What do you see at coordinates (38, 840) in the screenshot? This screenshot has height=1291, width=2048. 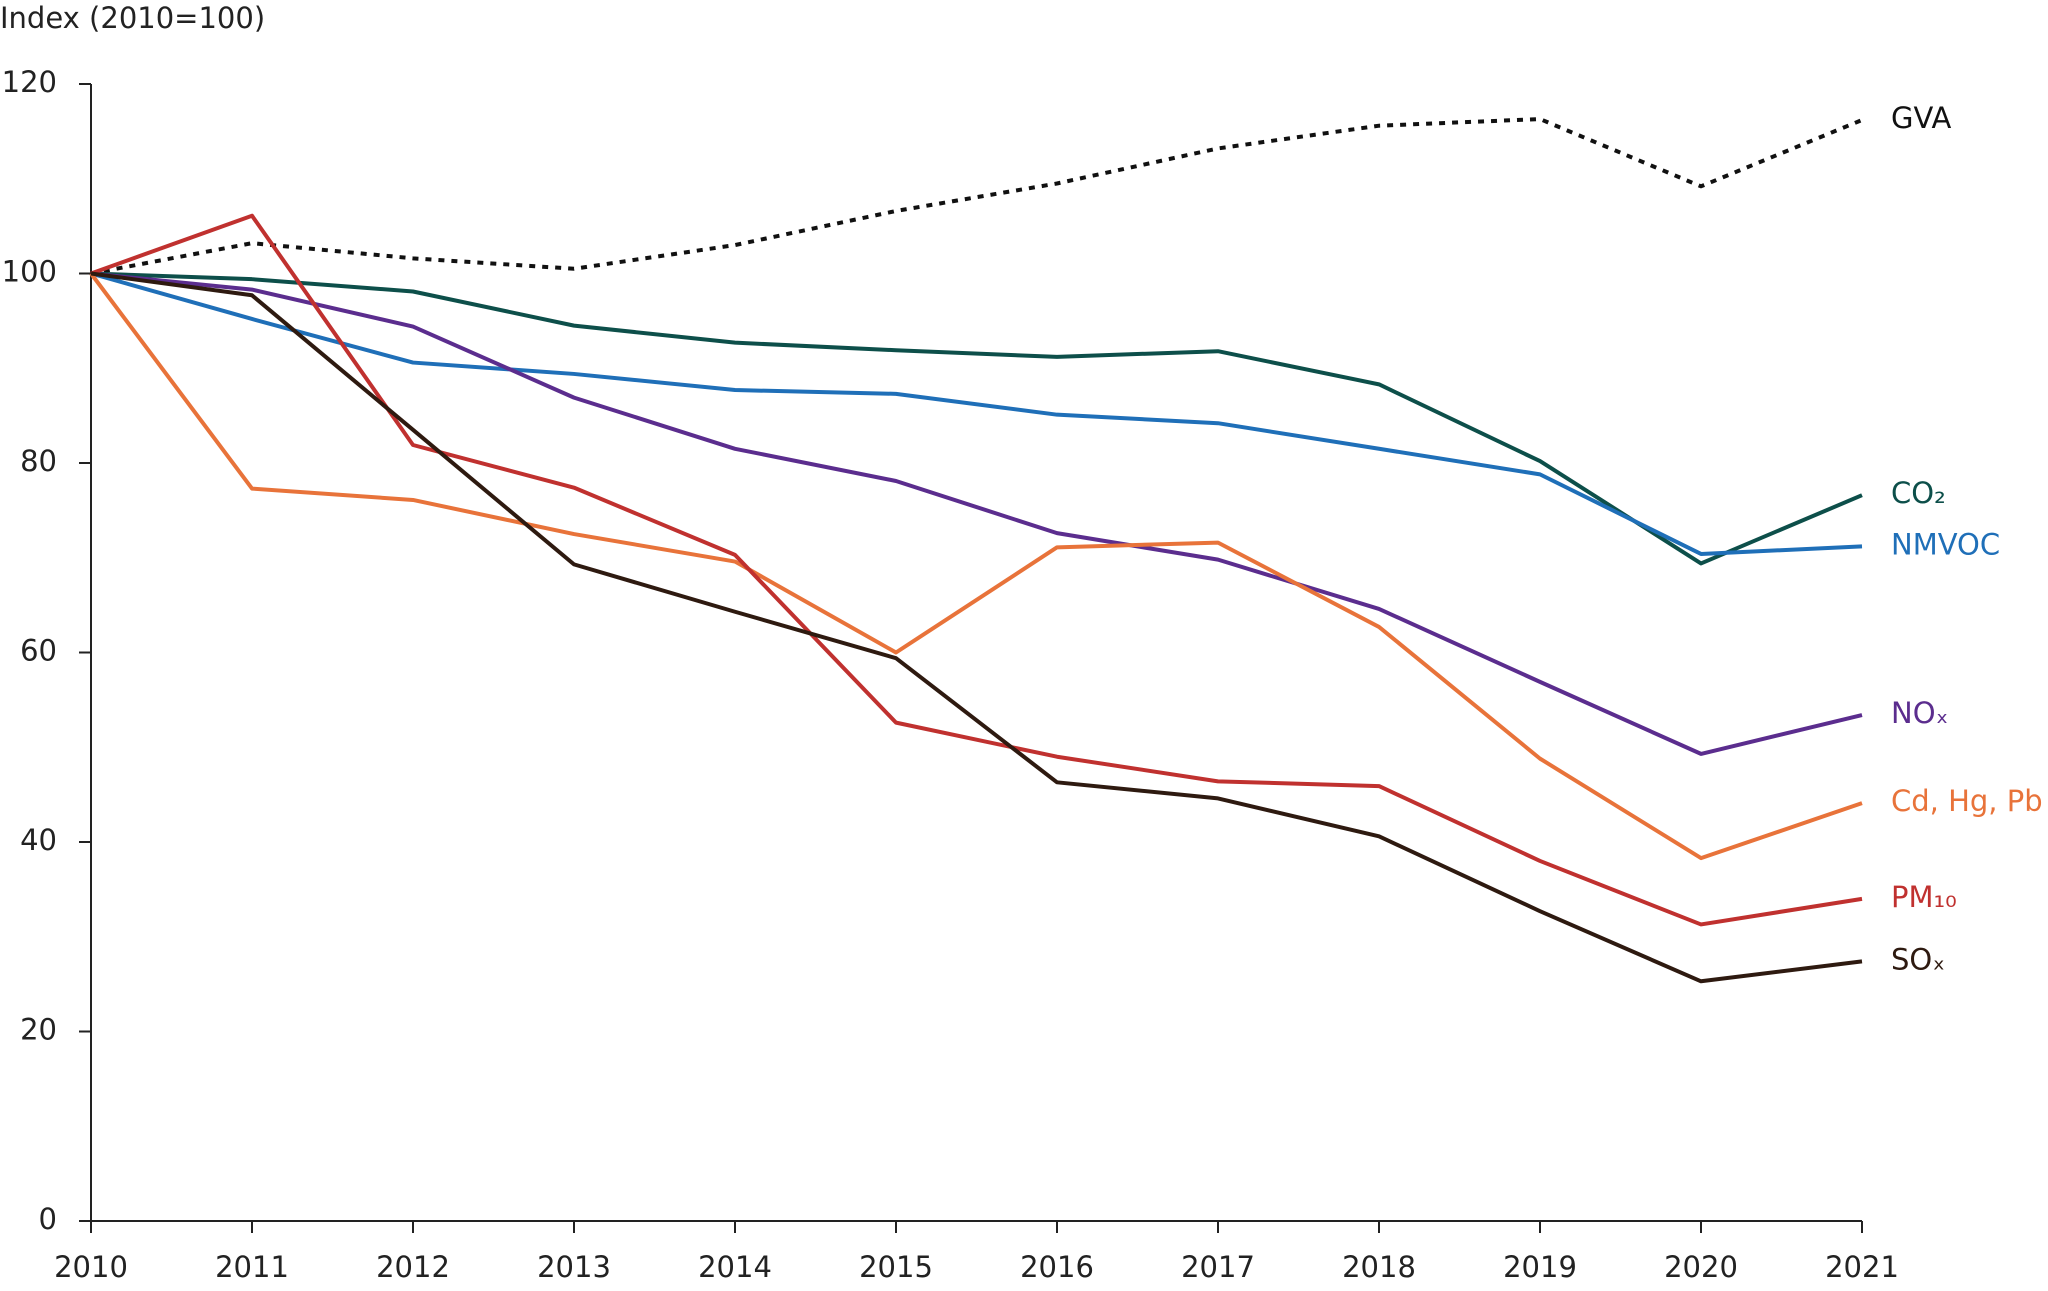 I see `y-tick-label: 40` at bounding box center [38, 840].